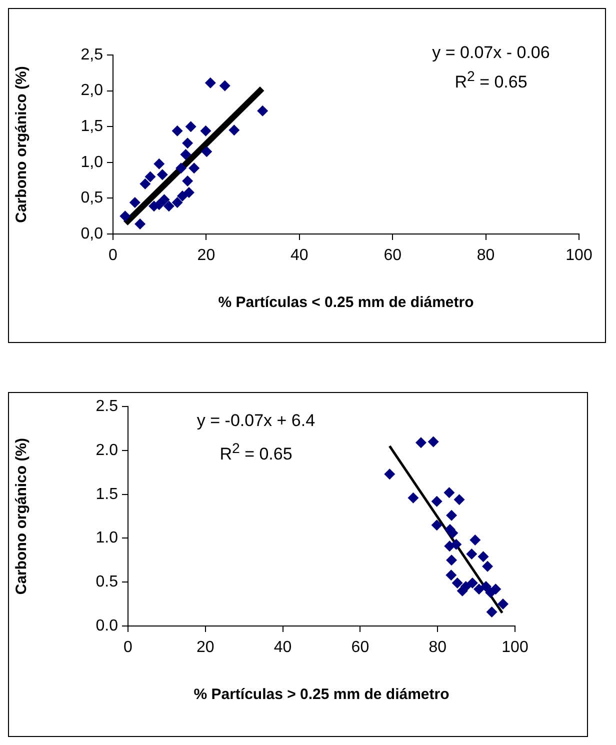 The image size is (616, 745). What do you see at coordinates (92, 55) in the screenshot?
I see `y-tick-label: 2,5` at bounding box center [92, 55].